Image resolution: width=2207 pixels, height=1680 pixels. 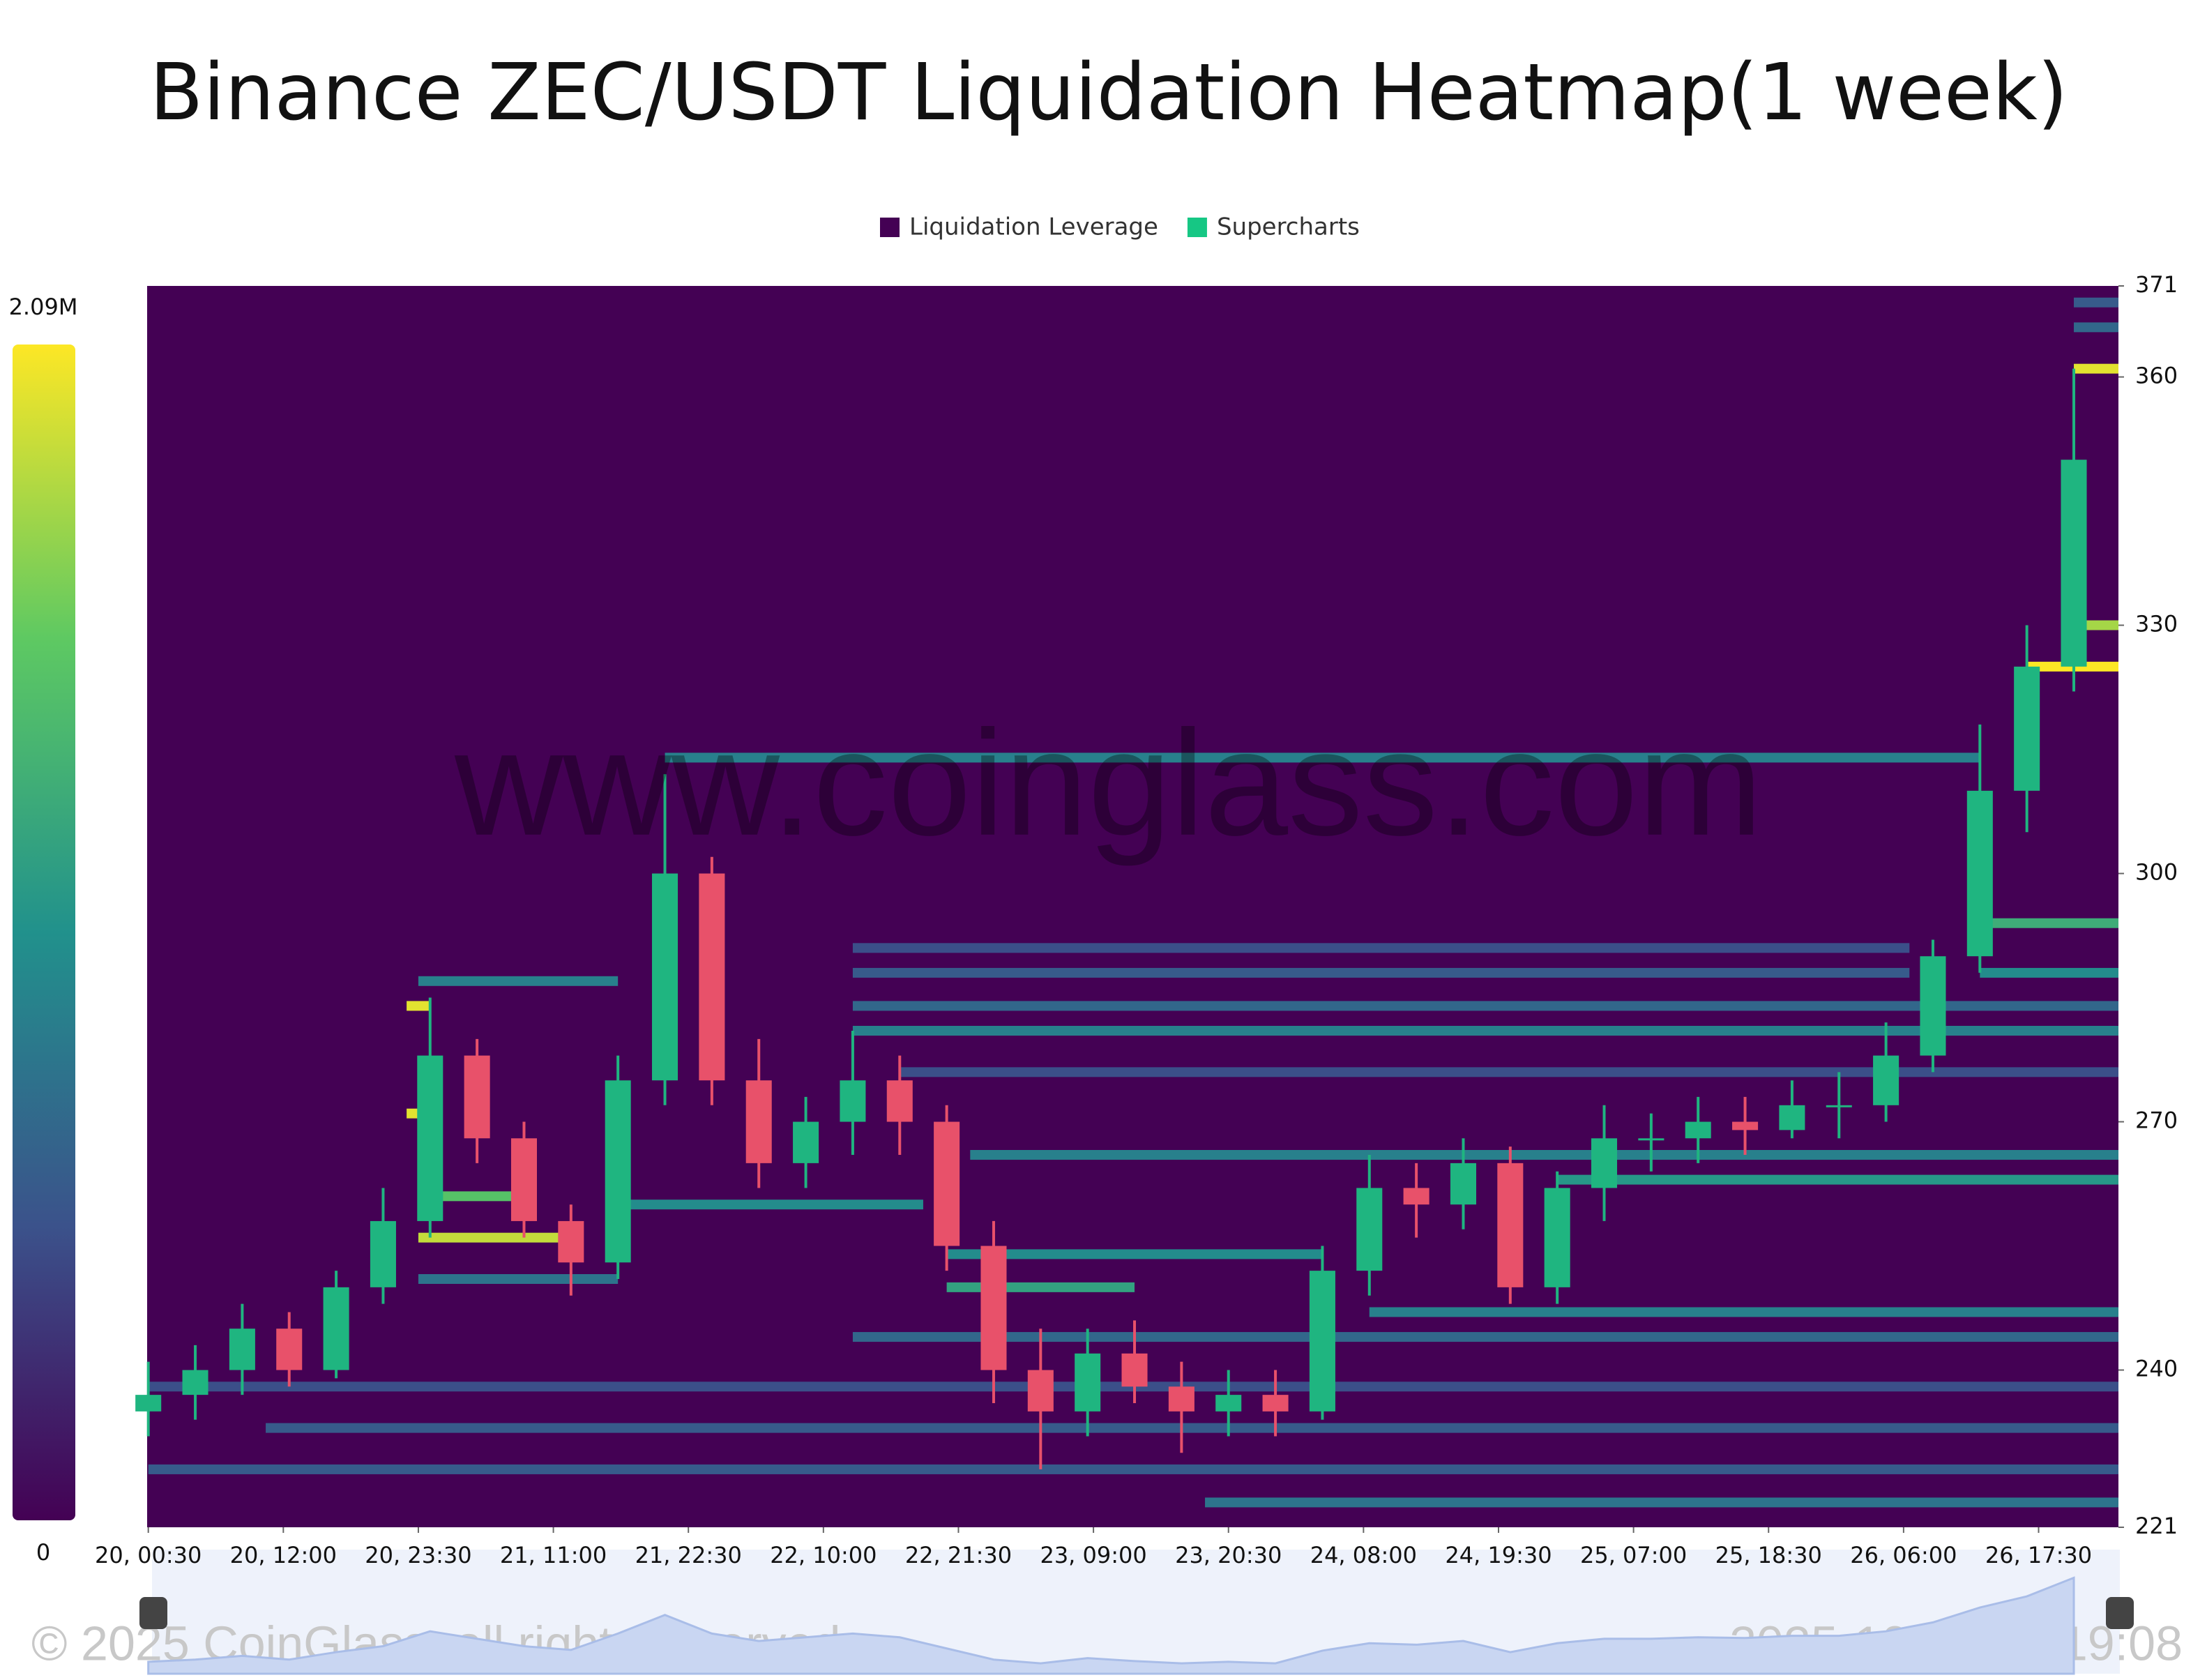 I want to click on x-tick-label: 24, 19:30, so click(x=1498, y=1555).